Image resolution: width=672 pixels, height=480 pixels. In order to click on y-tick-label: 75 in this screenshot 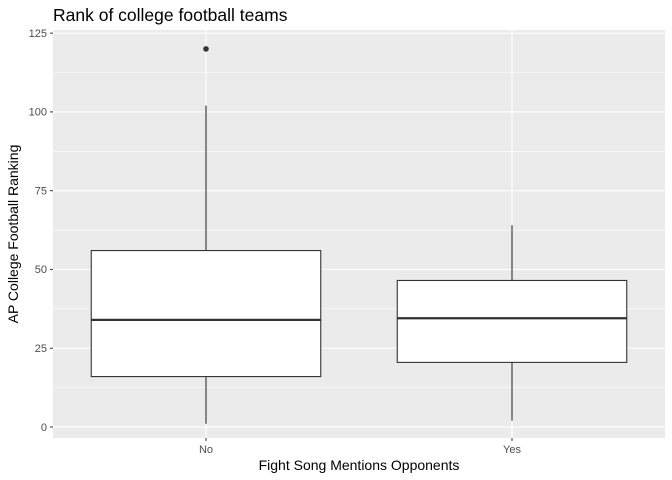, I will do `click(41, 191)`.